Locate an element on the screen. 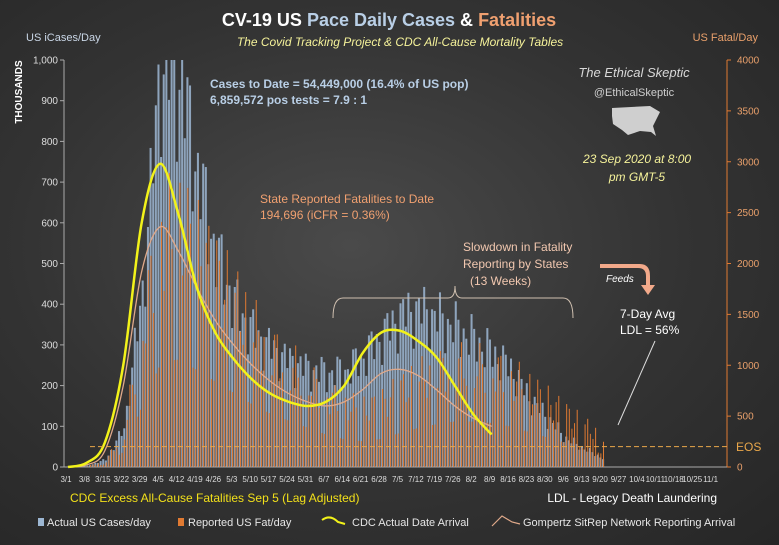  x-tick-label: 5/24 is located at coordinates (287, 479).